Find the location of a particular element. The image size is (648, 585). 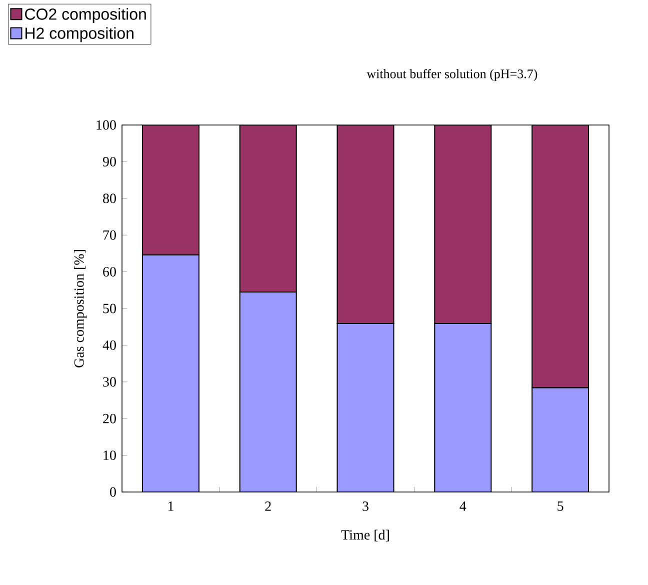

x-axis-title: Time [d] is located at coordinates (365, 536).